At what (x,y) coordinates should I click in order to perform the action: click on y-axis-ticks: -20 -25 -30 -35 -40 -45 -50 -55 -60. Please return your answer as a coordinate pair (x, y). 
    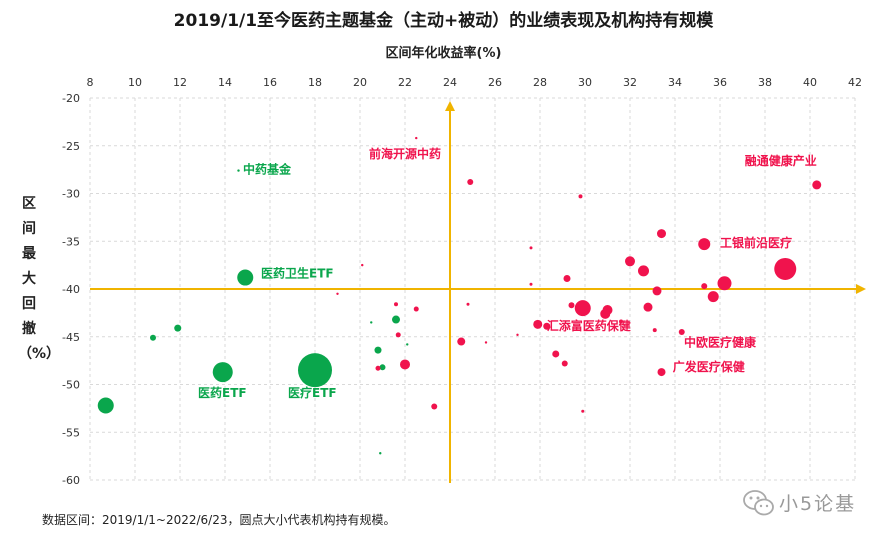
    Looking at the image, I should click on (71, 289).